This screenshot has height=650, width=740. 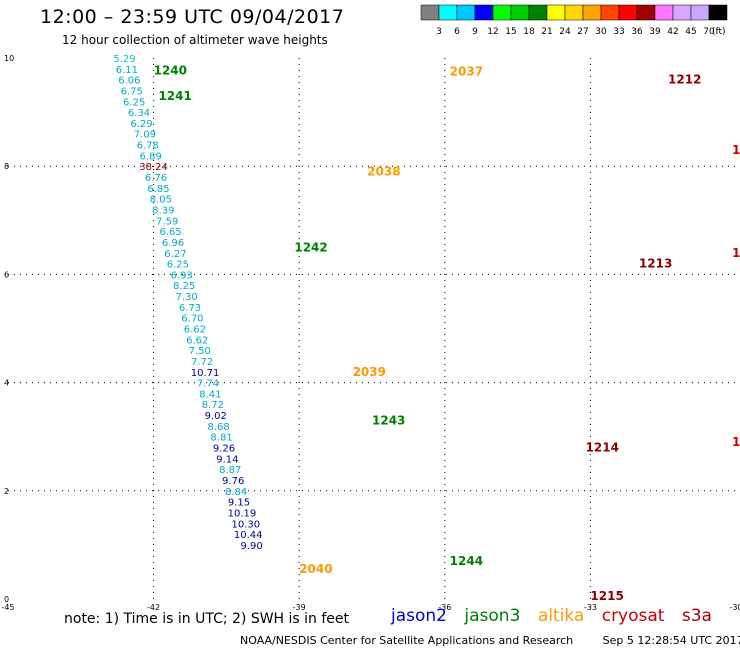 I want to click on colorbar-label: 21, so click(x=546, y=32).